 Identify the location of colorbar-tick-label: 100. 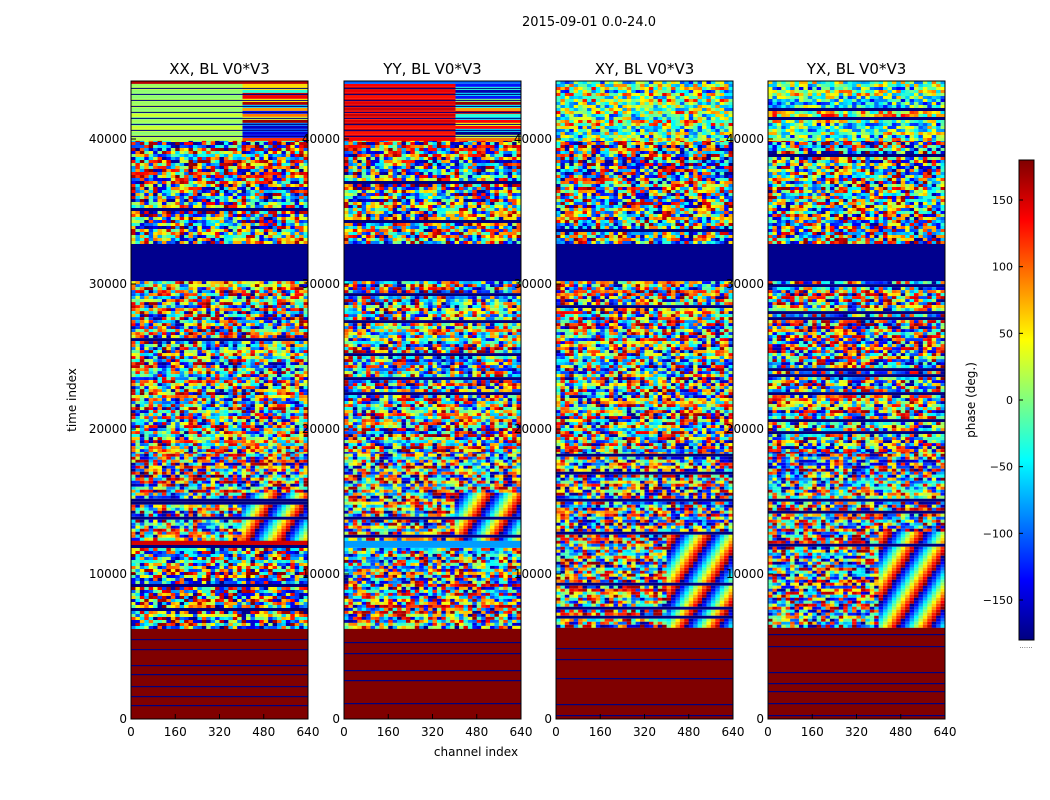
(1002, 267).